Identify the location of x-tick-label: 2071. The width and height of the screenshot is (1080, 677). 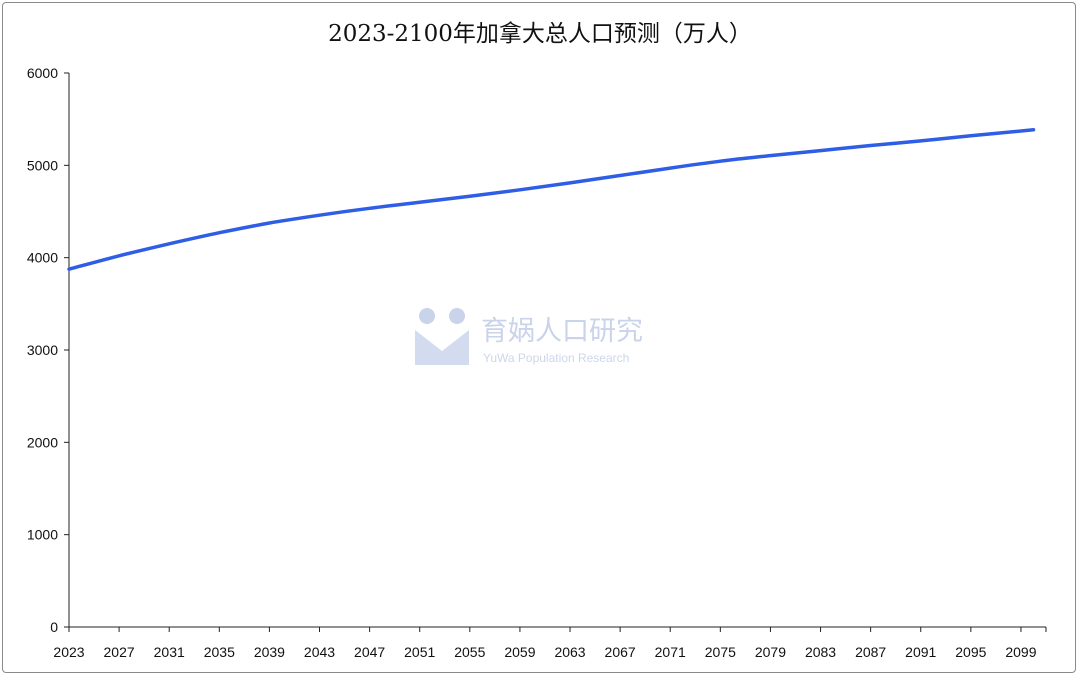
(670, 652).